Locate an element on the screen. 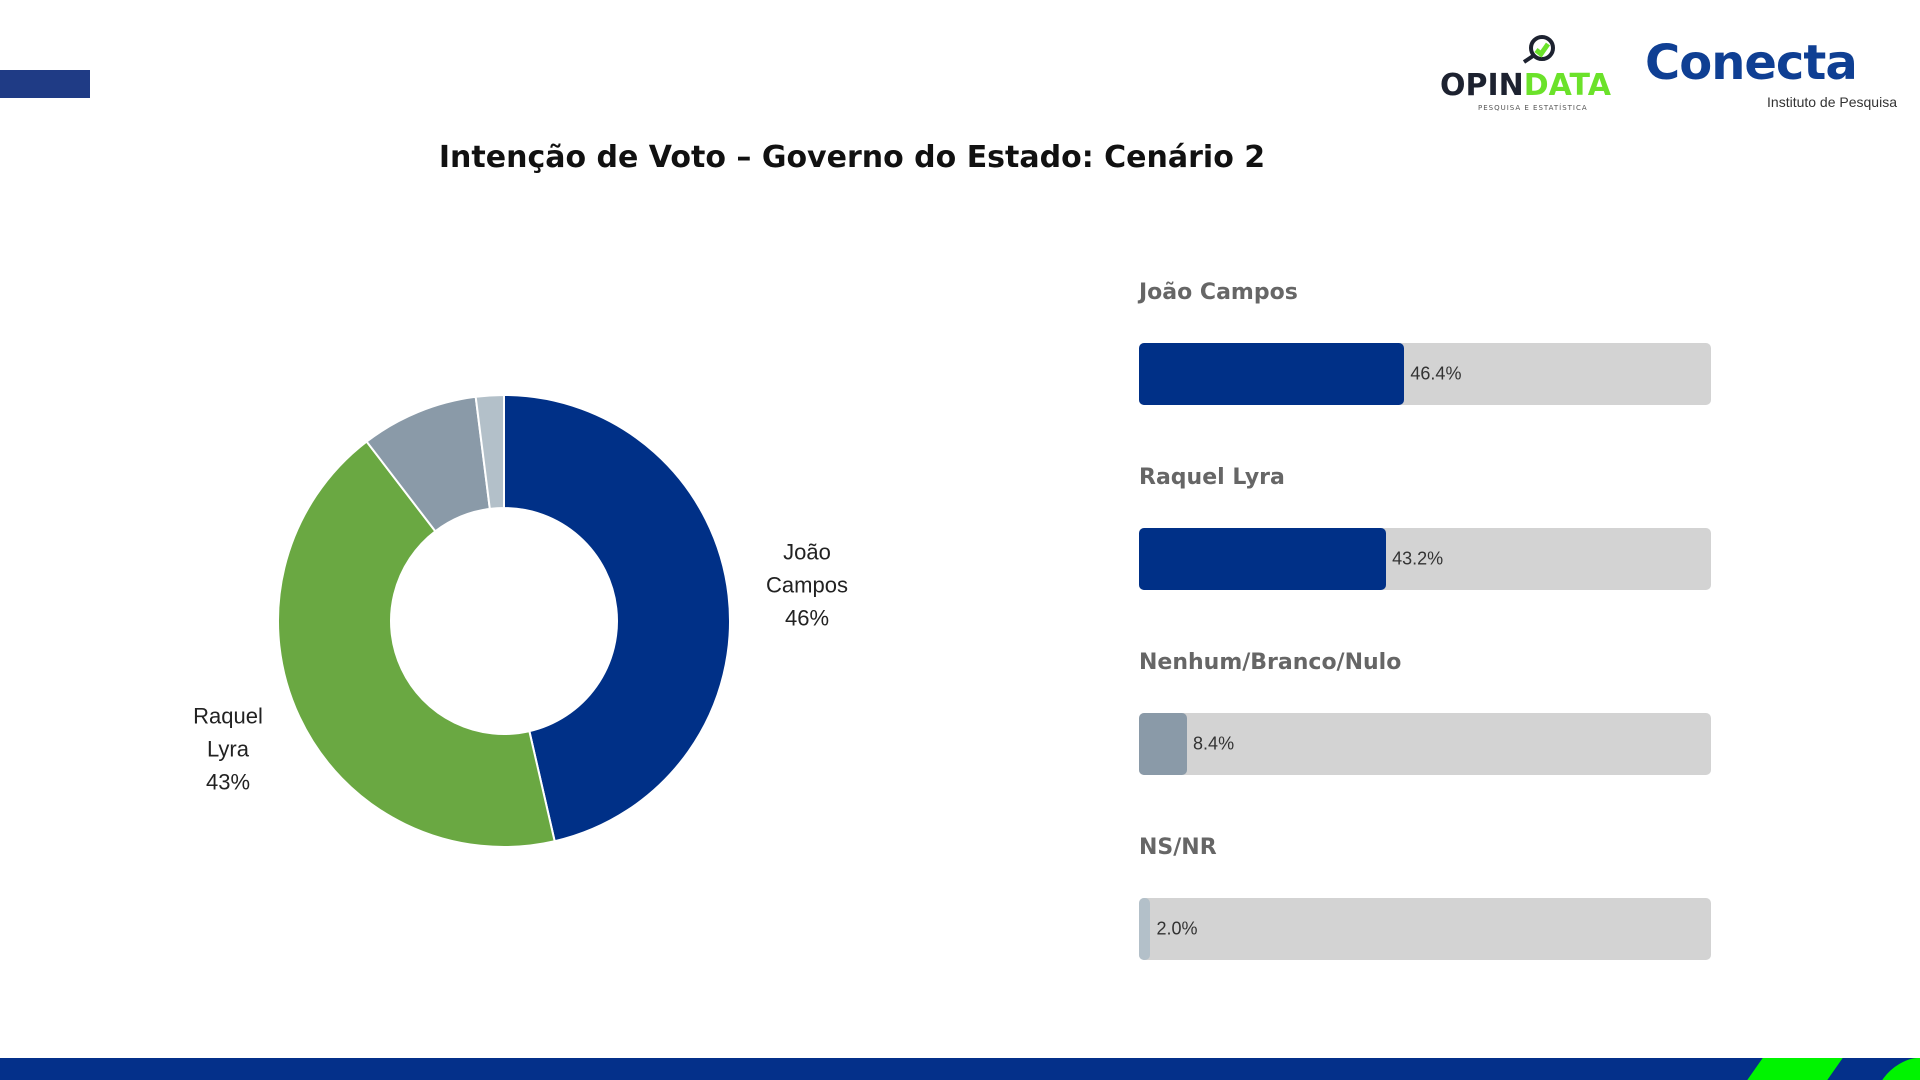 The image size is (1920, 1080). slice-label-line: Raquel is located at coordinates (228, 716).